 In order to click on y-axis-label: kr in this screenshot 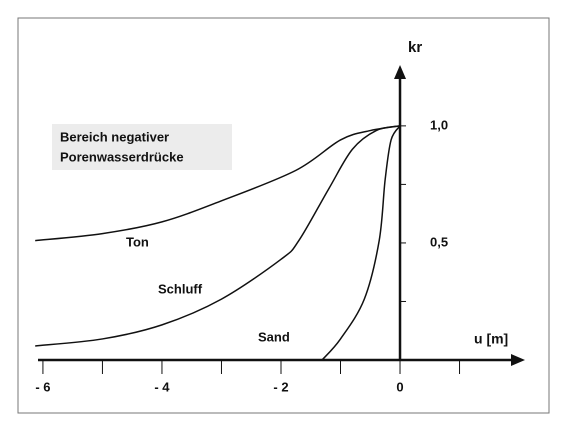, I will do `click(415, 47)`.